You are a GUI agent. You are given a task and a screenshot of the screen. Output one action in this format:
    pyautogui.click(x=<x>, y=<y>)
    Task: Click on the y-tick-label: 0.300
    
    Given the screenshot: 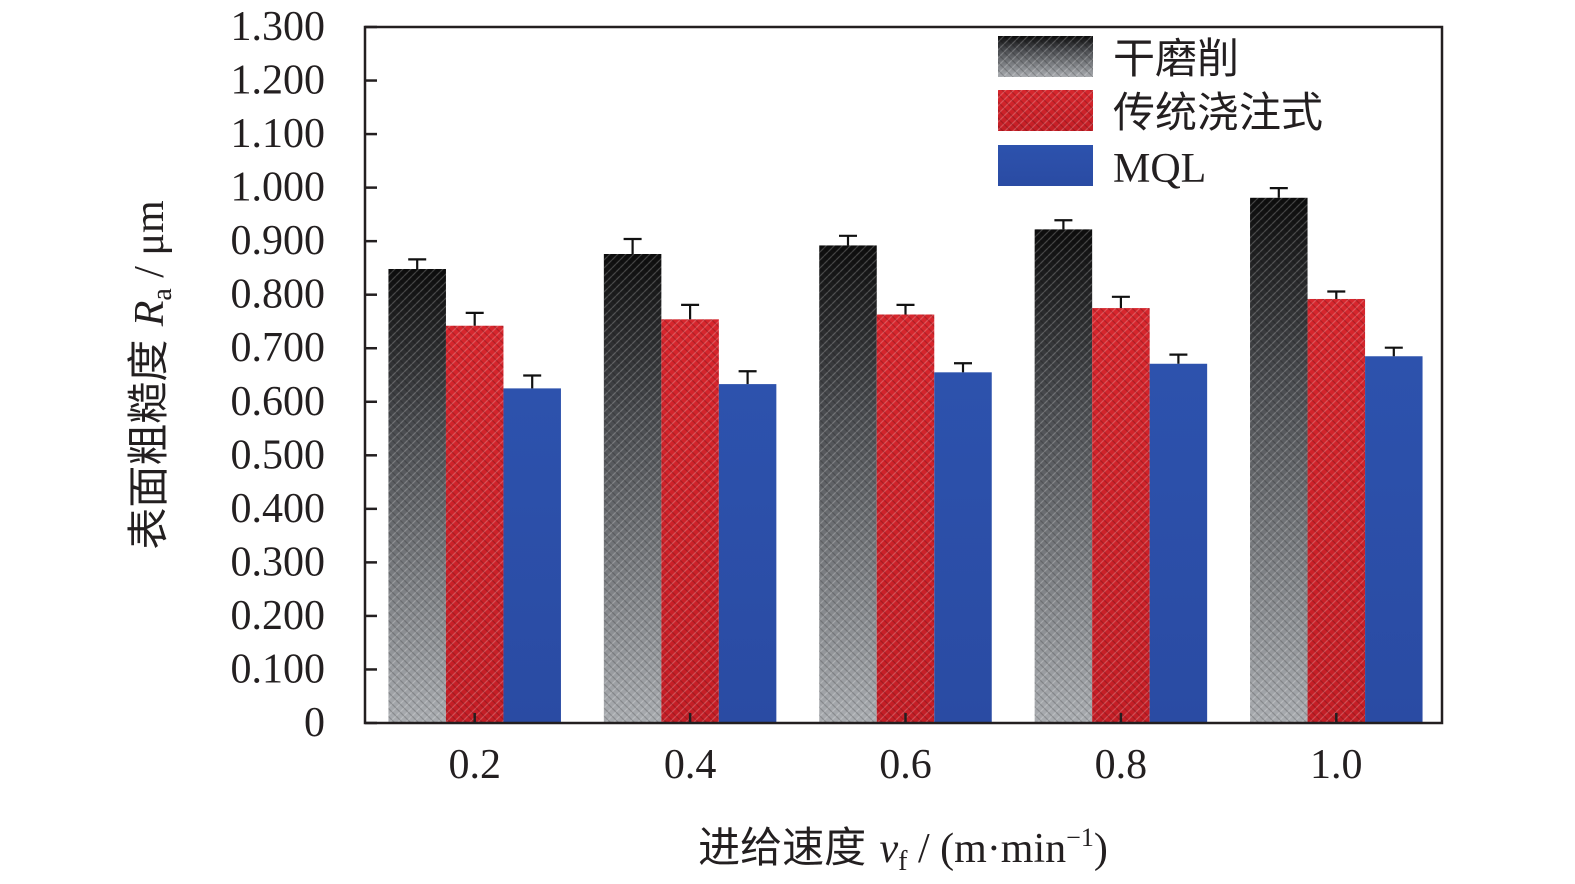 What is the action you would take?
    pyautogui.click(x=278, y=562)
    